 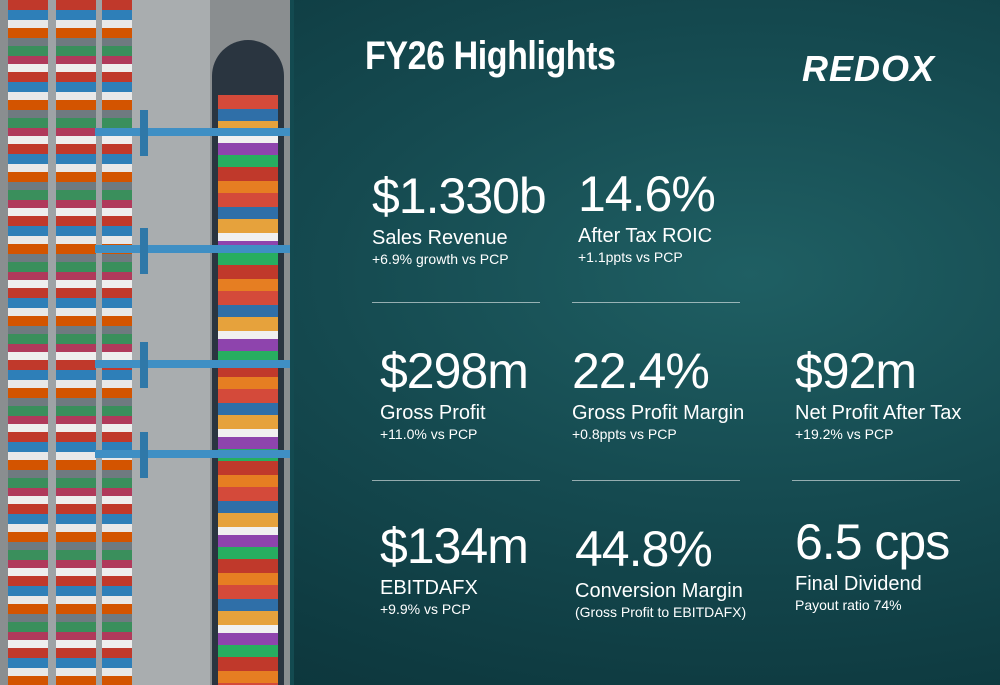 I want to click on metric-note: +9.9% vs PCP, so click(x=425, y=609).